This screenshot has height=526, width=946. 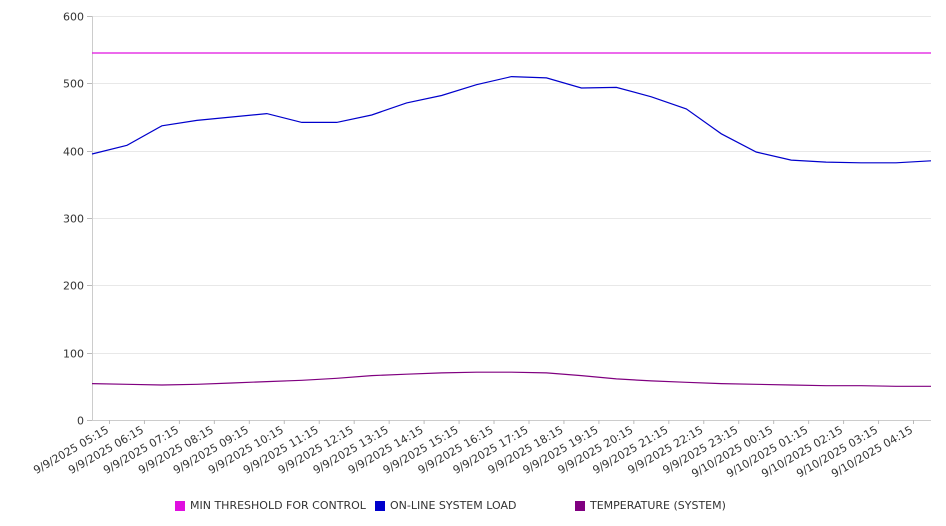 I want to click on y-tick-labels: 0 100 200 300 400 500 600, so click(x=73, y=219).